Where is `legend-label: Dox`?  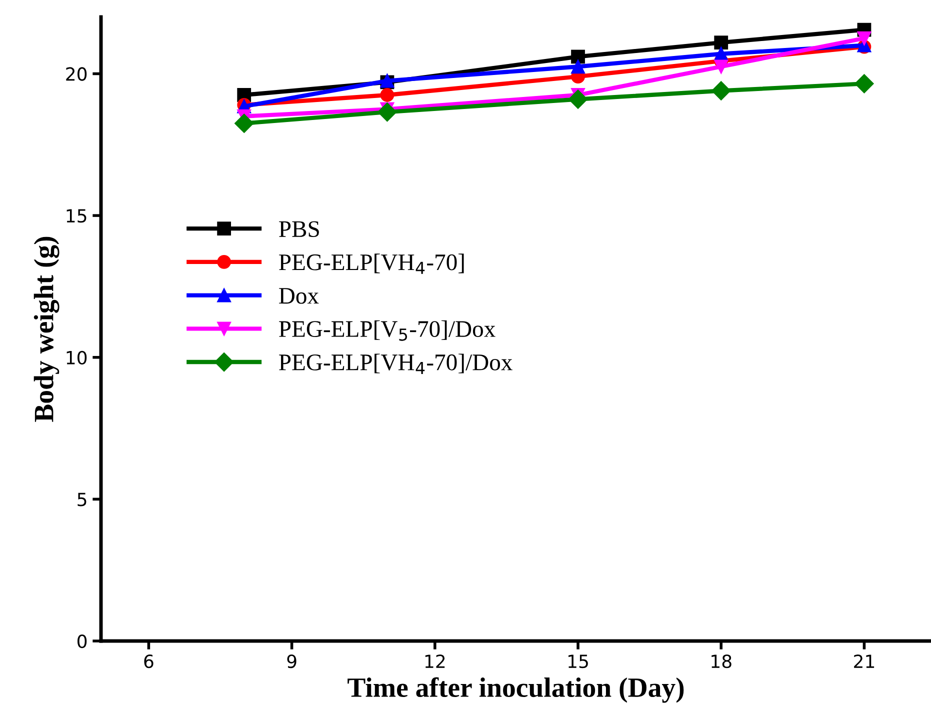 legend-label: Dox is located at coordinates (299, 296).